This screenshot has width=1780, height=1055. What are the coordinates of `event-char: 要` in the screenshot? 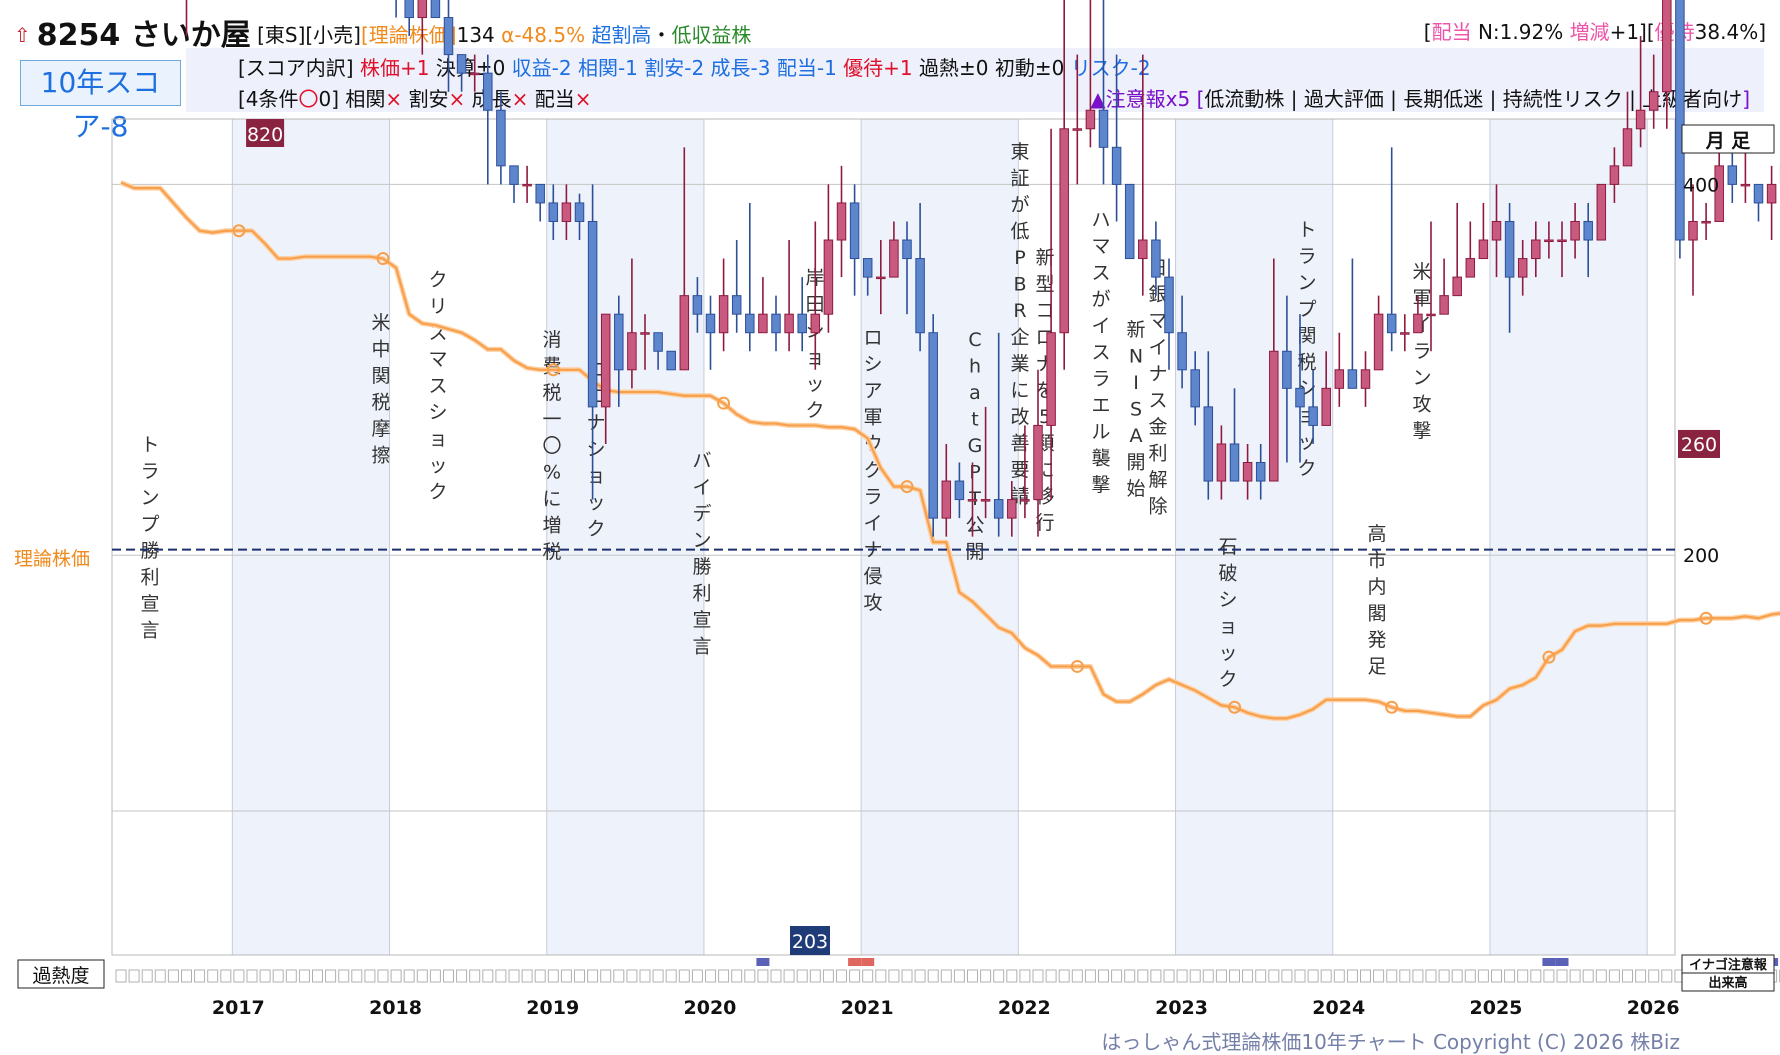 It's located at (1019, 470).